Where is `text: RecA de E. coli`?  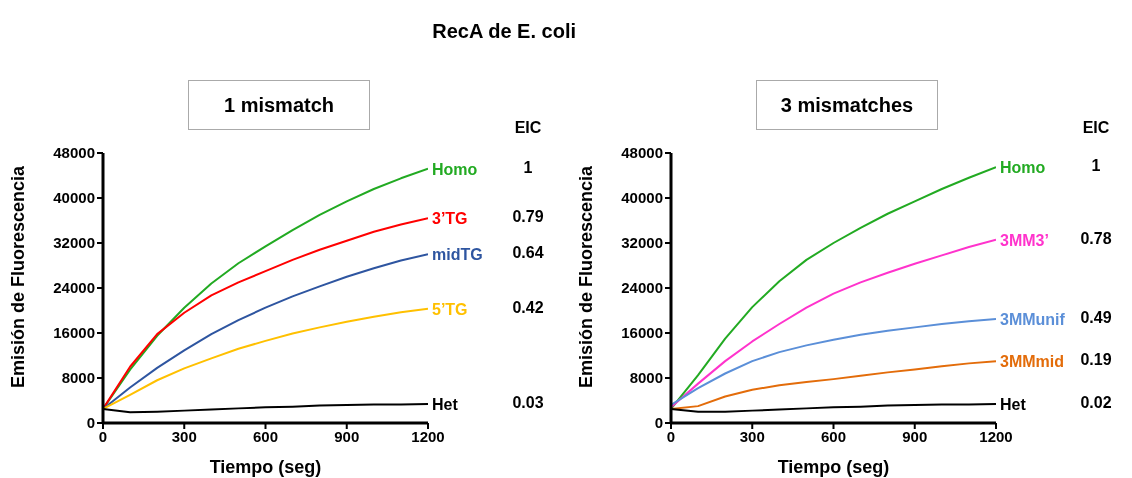
text: RecA de E. coli is located at coordinates (504, 31).